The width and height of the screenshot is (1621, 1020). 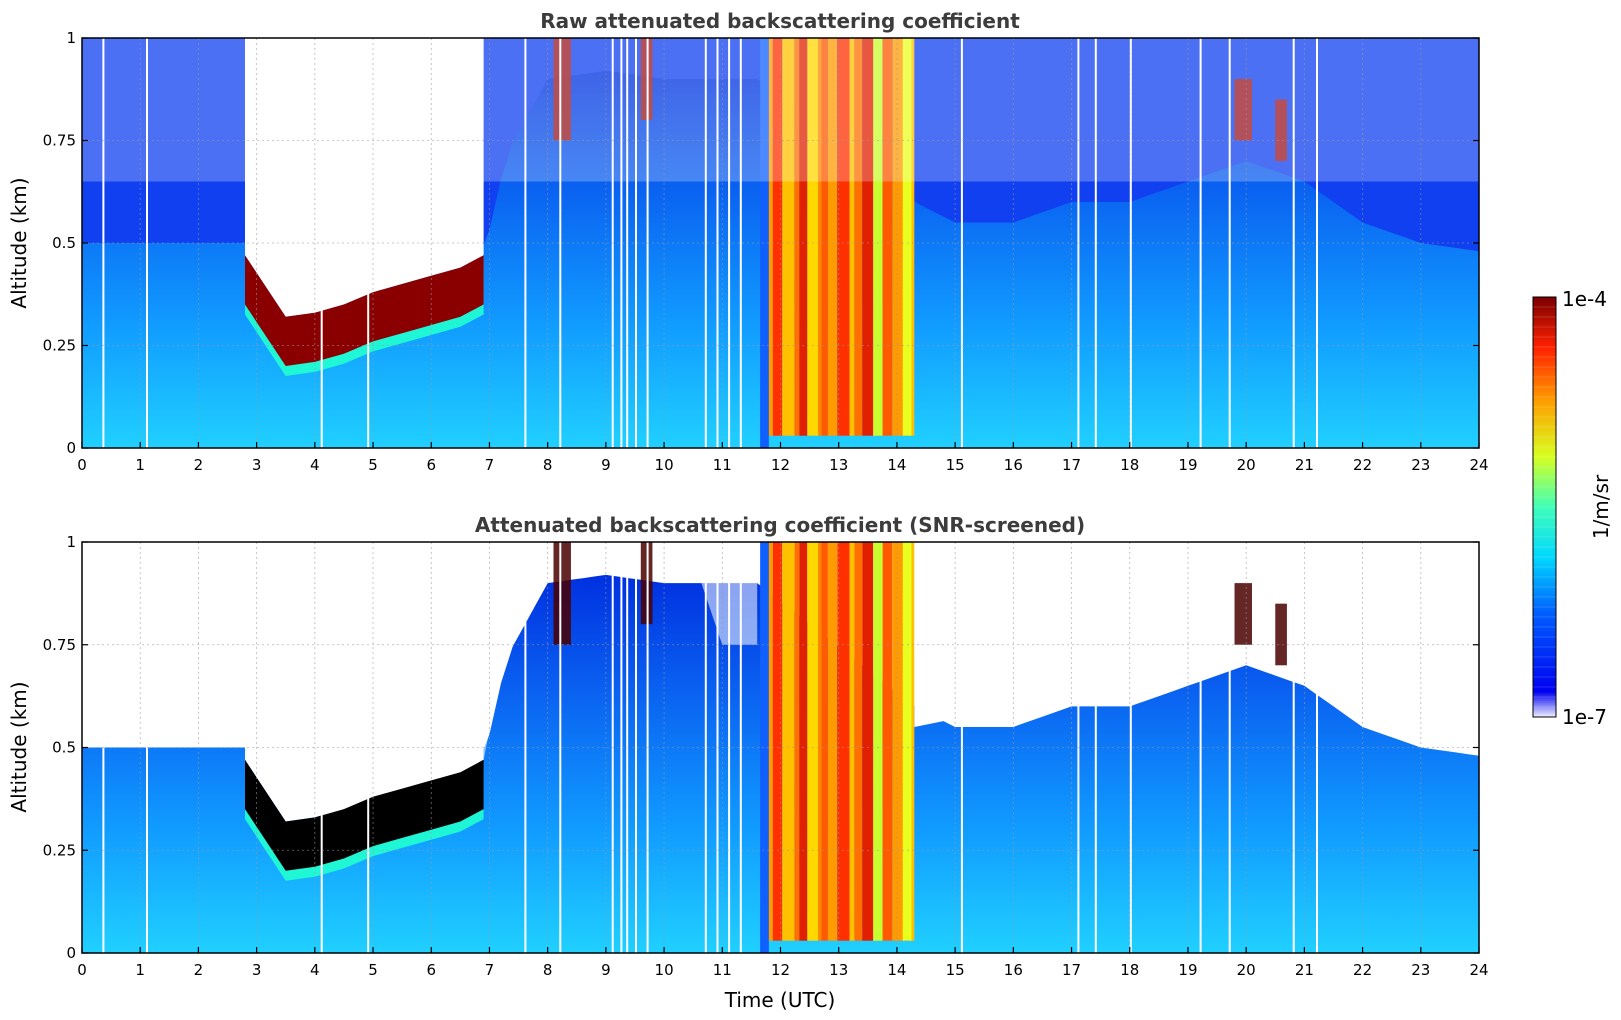 I want to click on x-tick-label: 21, so click(x=1304, y=465).